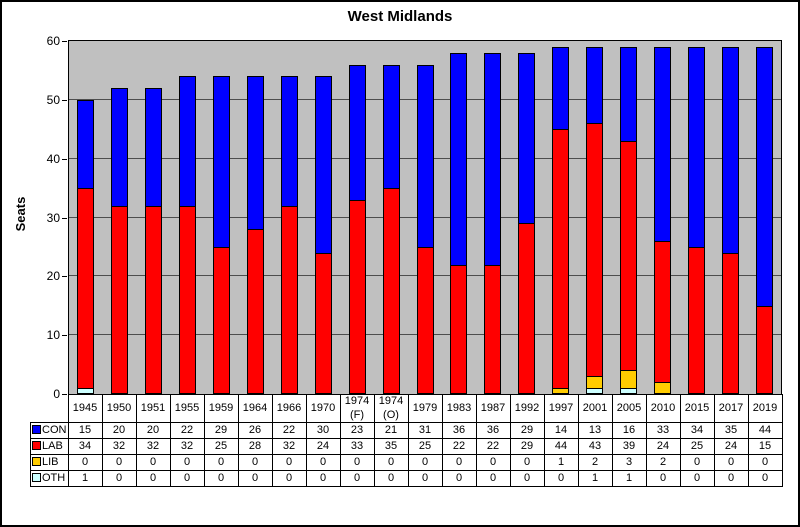 The image size is (800, 527). Describe the element at coordinates (153, 408) in the screenshot. I see `year-cell-1951: 1951` at that location.